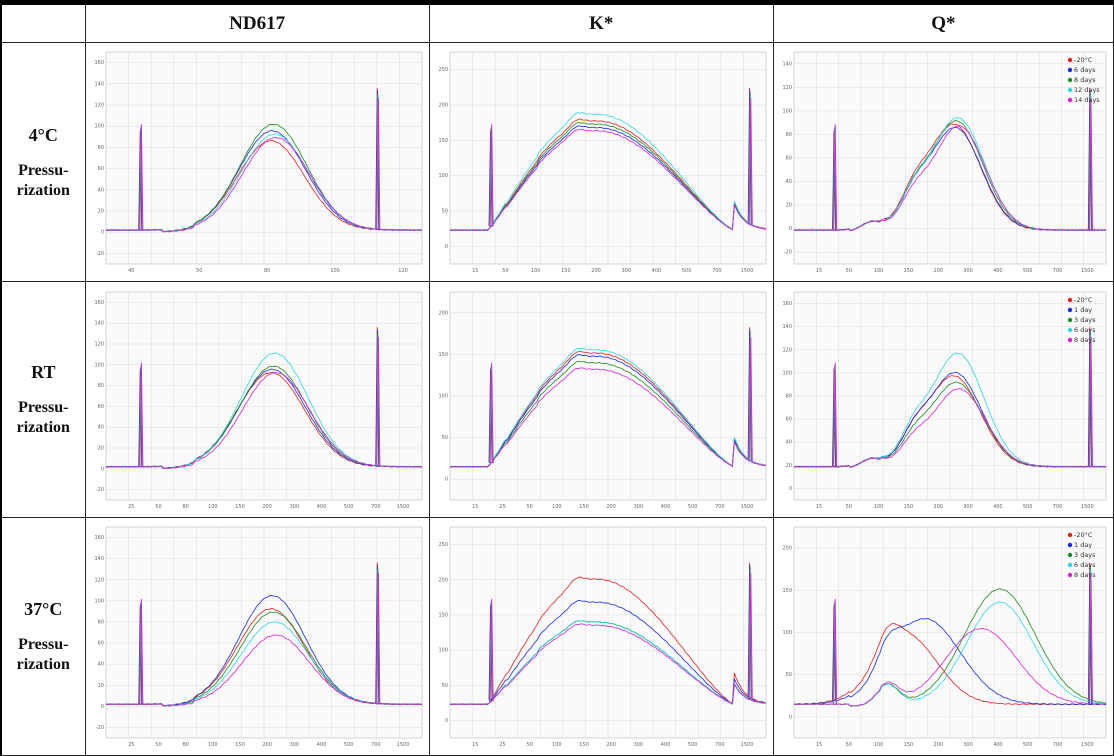 This screenshot has height=756, width=1114. What do you see at coordinates (443, 70) in the screenshot?
I see `y-tick-label: 250` at bounding box center [443, 70].